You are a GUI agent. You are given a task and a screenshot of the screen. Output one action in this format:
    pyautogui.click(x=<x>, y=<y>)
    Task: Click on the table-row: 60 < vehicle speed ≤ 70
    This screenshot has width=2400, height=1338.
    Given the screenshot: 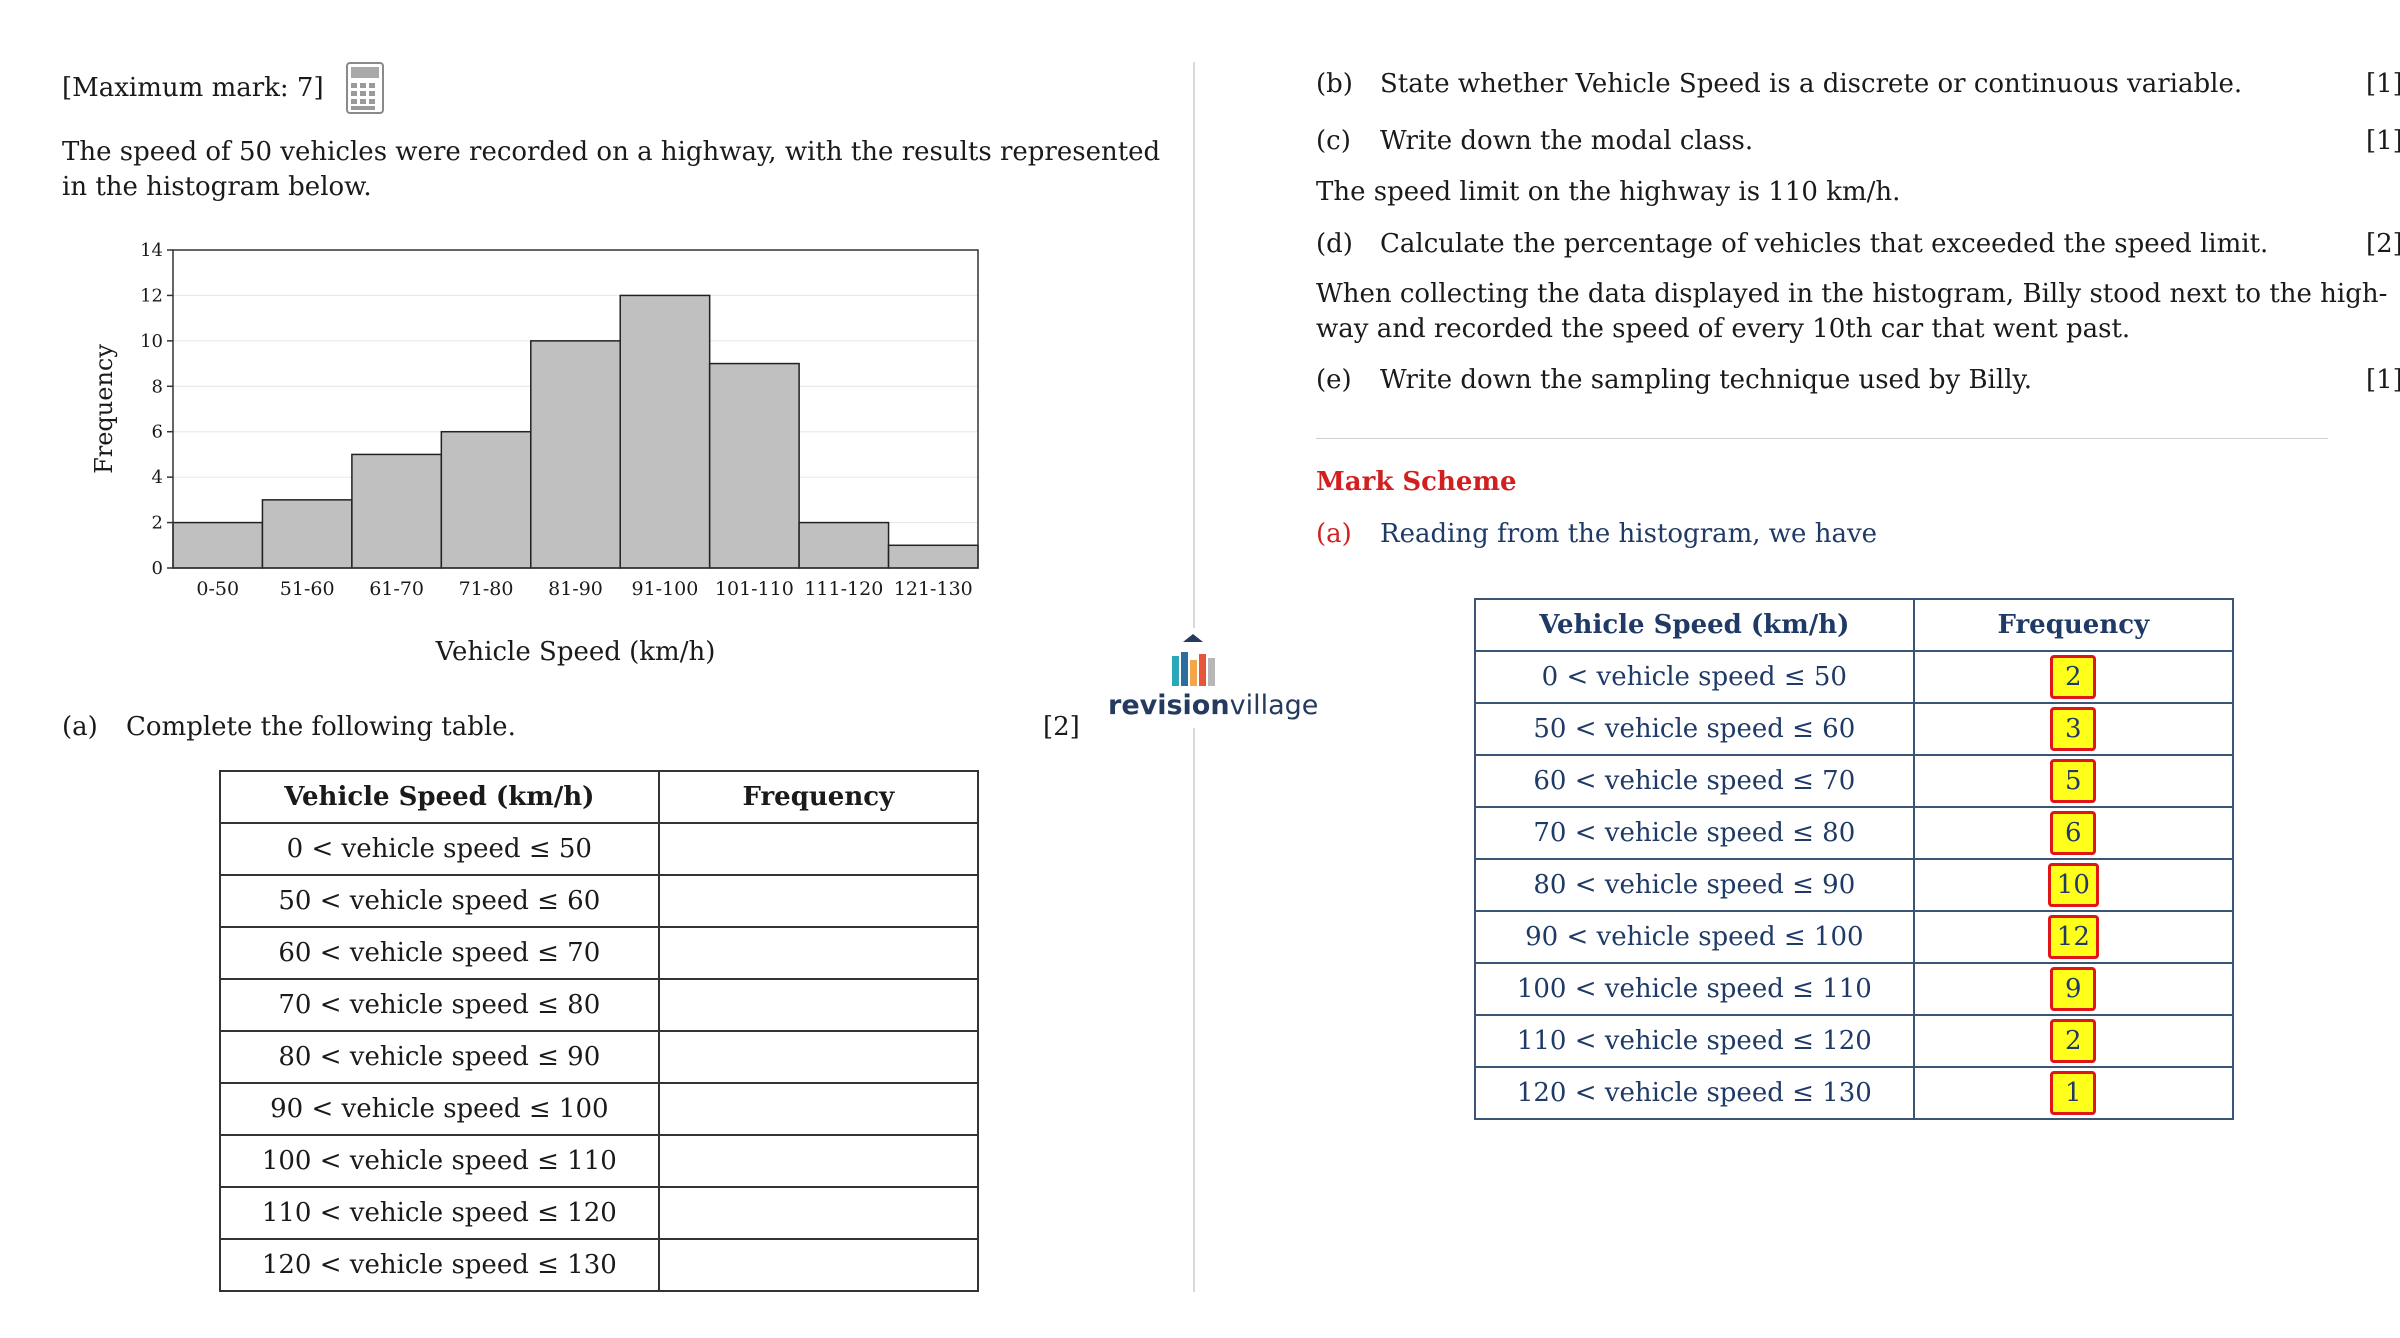 What is the action you would take?
    pyautogui.click(x=599, y=953)
    